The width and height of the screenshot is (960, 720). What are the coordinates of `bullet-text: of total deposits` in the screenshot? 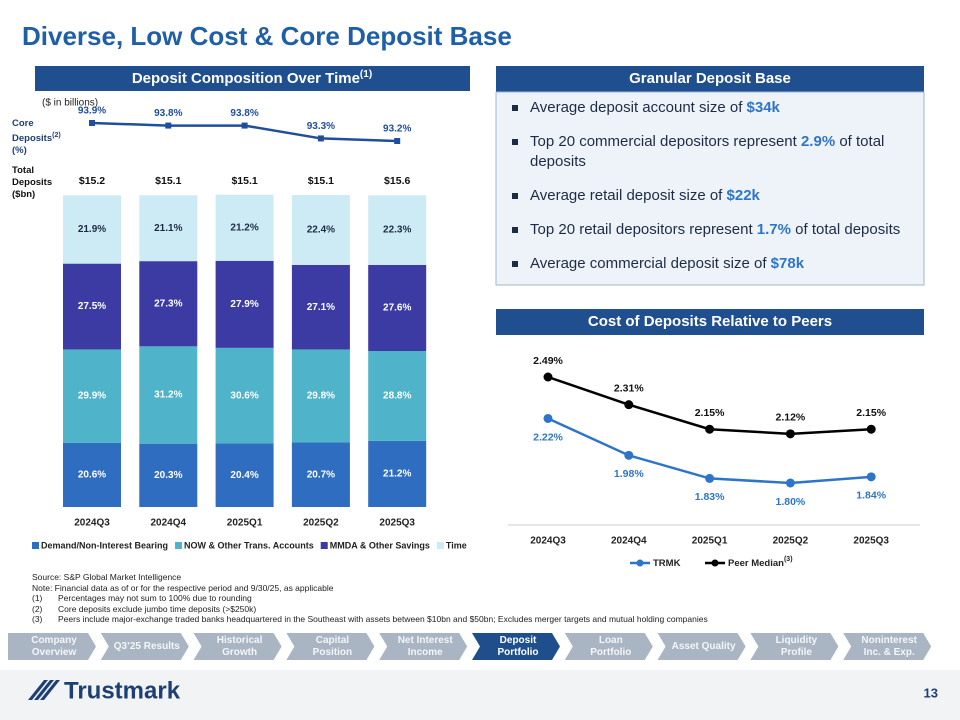 It's located at (707, 151).